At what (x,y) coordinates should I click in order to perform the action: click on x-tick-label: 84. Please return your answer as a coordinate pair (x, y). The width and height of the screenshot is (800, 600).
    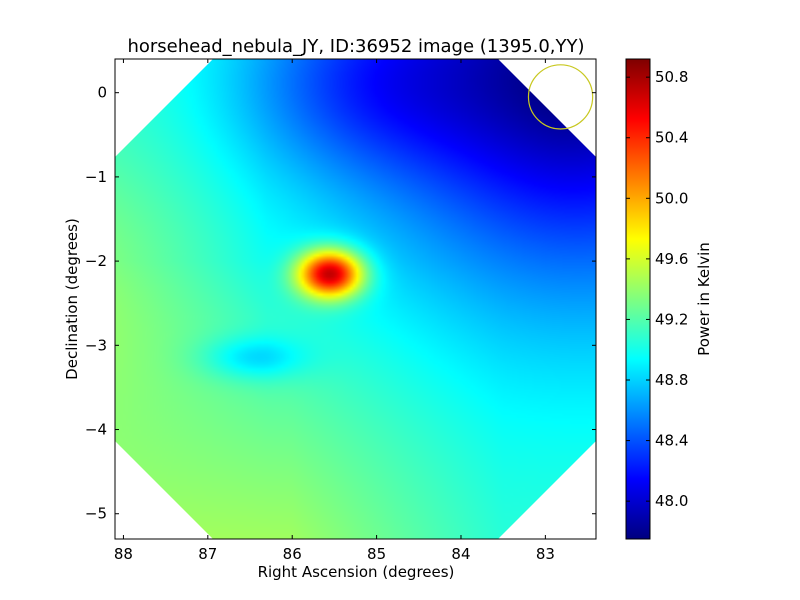
    Looking at the image, I should click on (460, 554).